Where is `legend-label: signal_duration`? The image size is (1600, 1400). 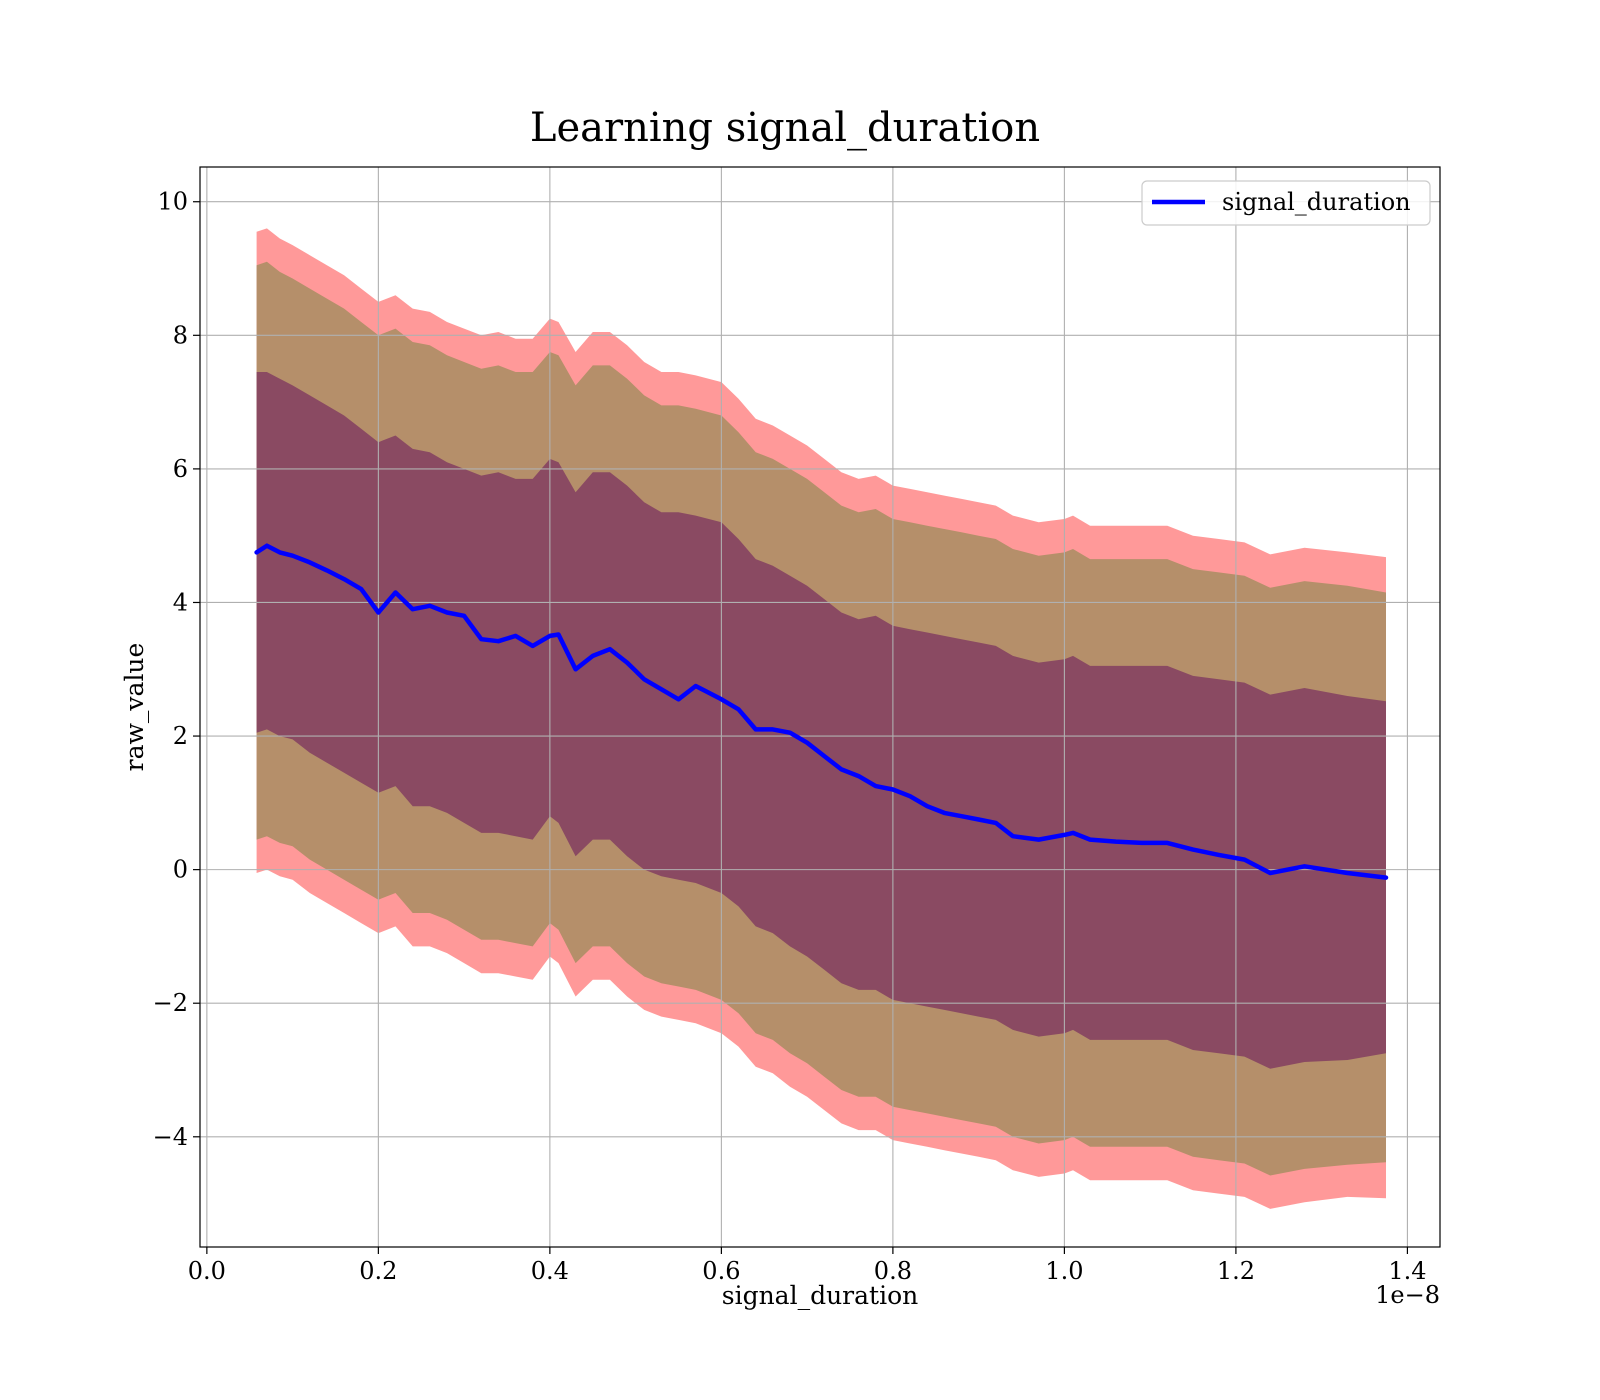
legend-label: signal_duration is located at coordinates (1316, 202).